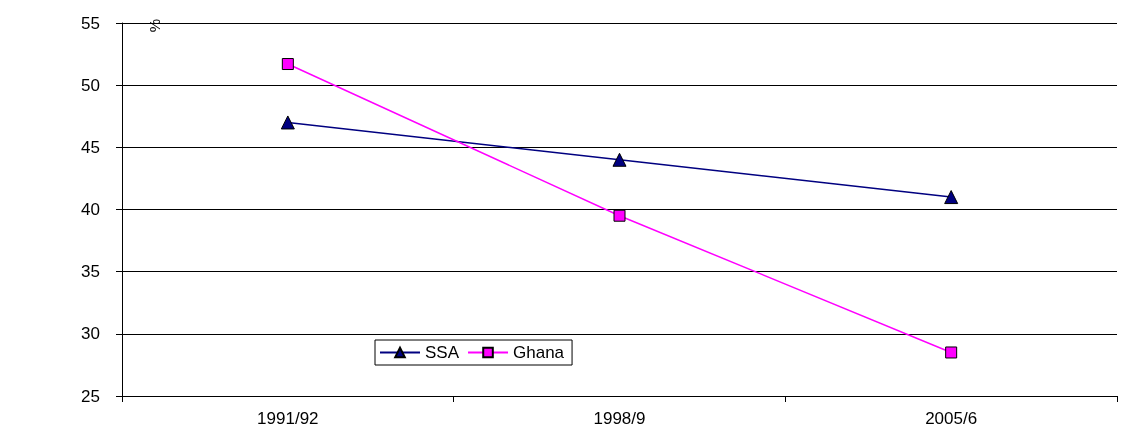  What do you see at coordinates (90, 147) in the screenshot?
I see `y-tick-label: 45` at bounding box center [90, 147].